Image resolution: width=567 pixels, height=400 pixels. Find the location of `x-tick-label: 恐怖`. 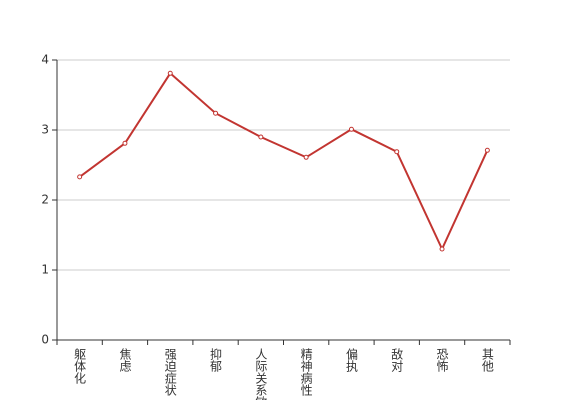

x-tick-label: 恐怖 is located at coordinates (442, 360).